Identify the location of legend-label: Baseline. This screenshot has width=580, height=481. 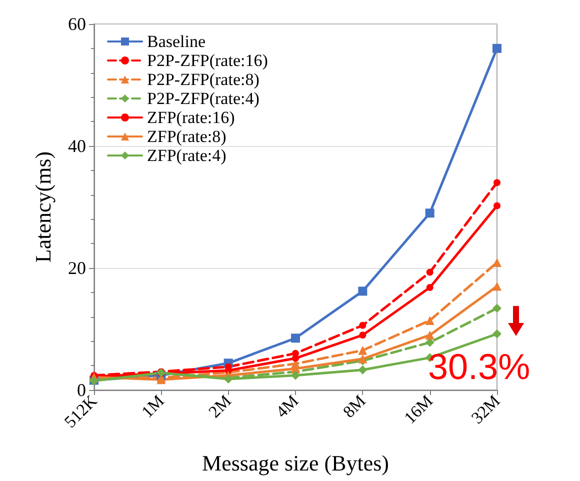
(176, 41).